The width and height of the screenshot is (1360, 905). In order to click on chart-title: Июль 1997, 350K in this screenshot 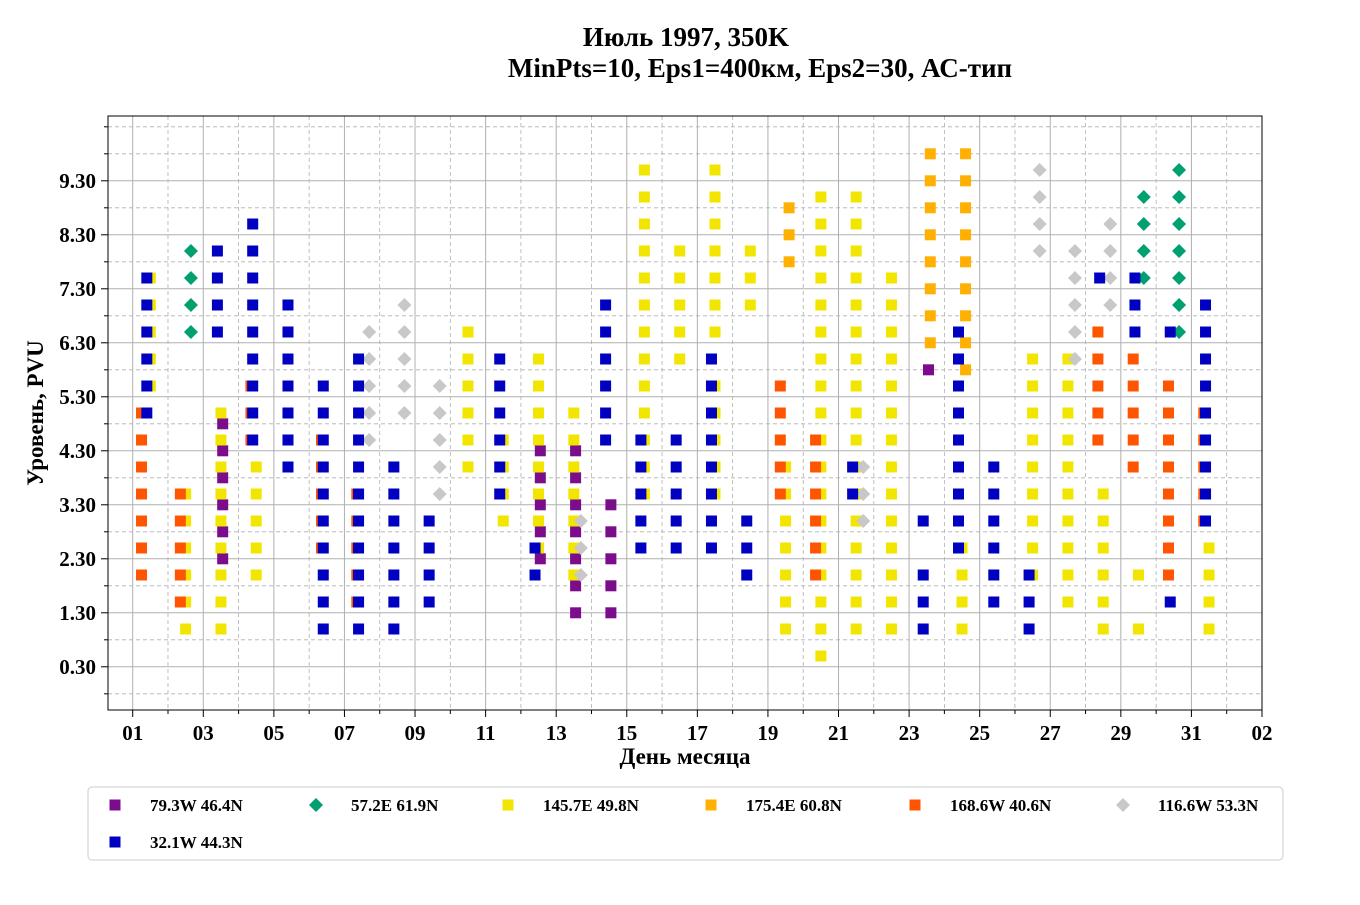, I will do `click(686, 37)`.